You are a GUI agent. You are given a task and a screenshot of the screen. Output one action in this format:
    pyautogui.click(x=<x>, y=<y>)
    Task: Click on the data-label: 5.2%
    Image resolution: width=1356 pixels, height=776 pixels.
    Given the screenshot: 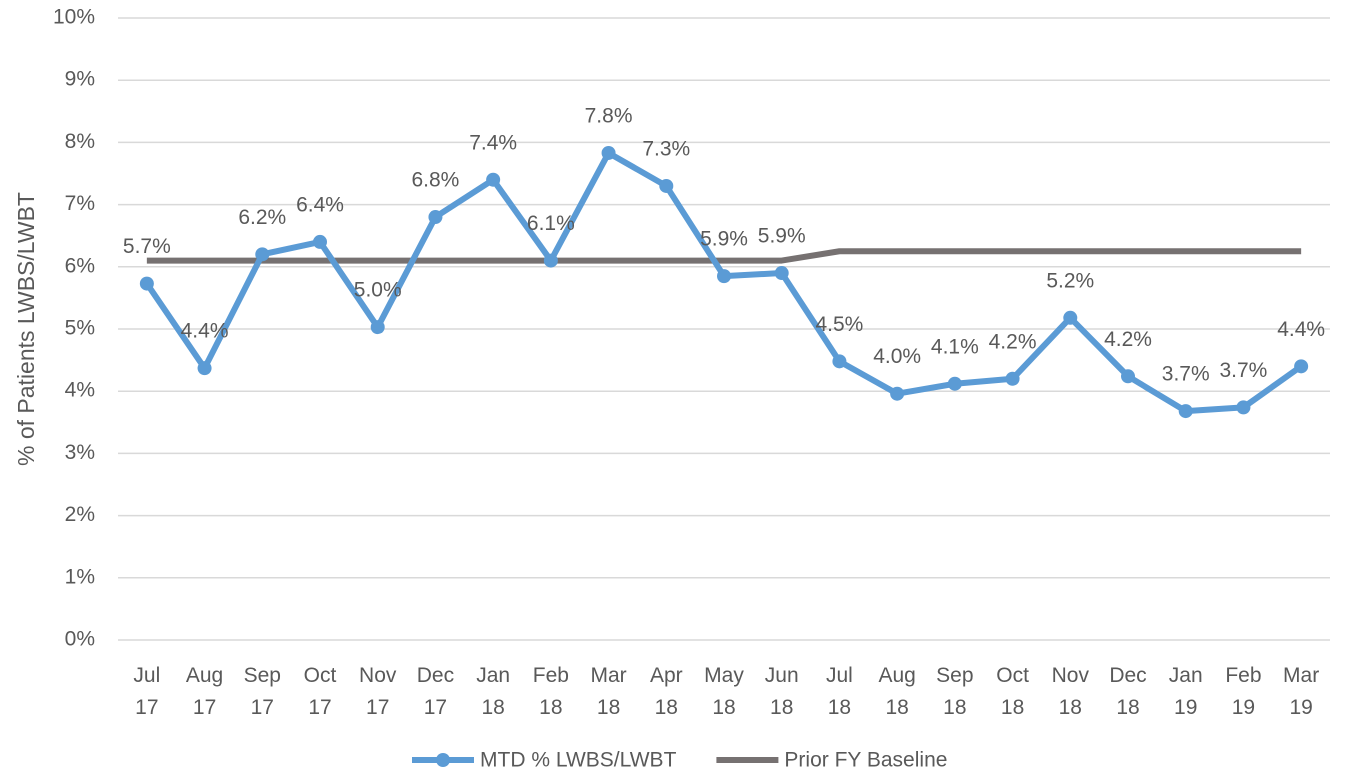 What is the action you would take?
    pyautogui.click(x=1070, y=280)
    